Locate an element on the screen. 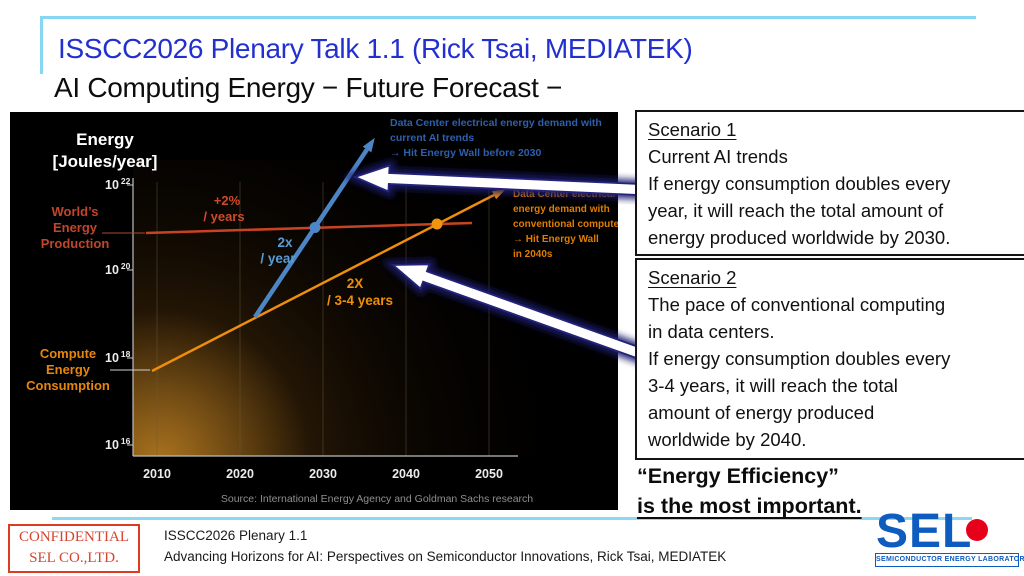 This screenshot has width=1024, height=576. chart-axis-title-line1: Energy is located at coordinates (105, 139).